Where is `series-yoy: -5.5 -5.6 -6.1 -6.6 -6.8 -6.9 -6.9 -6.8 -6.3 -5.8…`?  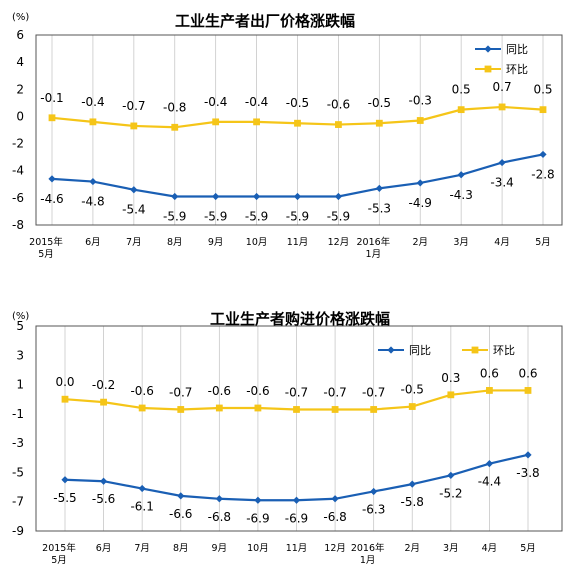
series-yoy: -5.5 -5.6 -6.1 -6.6 -6.8 -6.9 -6.9 -6.8 -6.3 -5.8… is located at coordinates (296, 488).